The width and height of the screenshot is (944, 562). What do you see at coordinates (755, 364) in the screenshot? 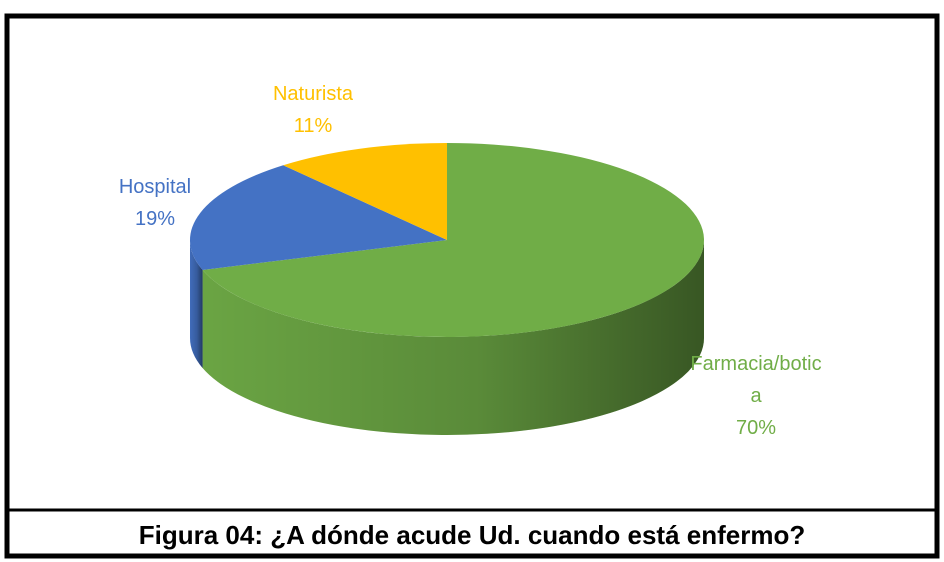
I see `category-label-line: Farmacia/botic` at bounding box center [755, 364].